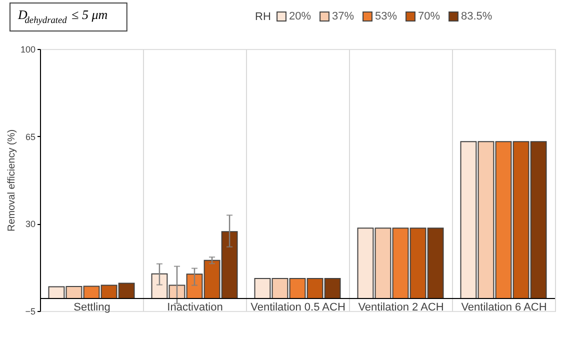 The image size is (574, 340). I want to click on x-tick-label: Ventilation 0.5 ACH, so click(298, 308).